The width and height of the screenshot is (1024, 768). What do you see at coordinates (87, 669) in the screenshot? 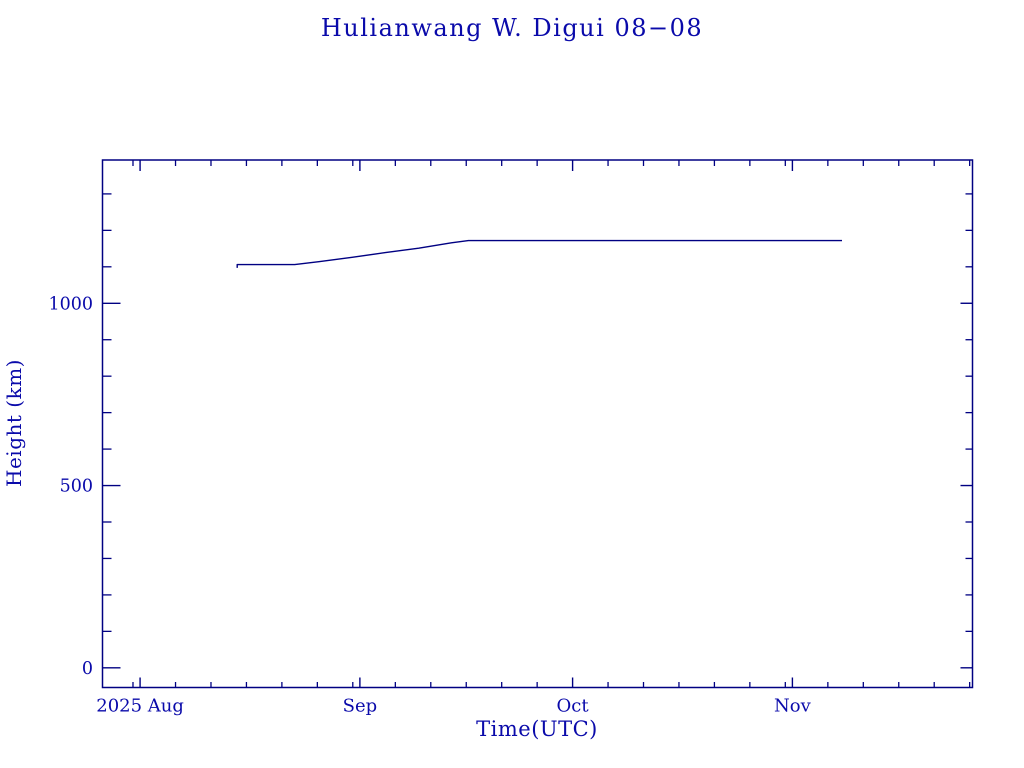
I see `y-tick-label: 0` at bounding box center [87, 669].